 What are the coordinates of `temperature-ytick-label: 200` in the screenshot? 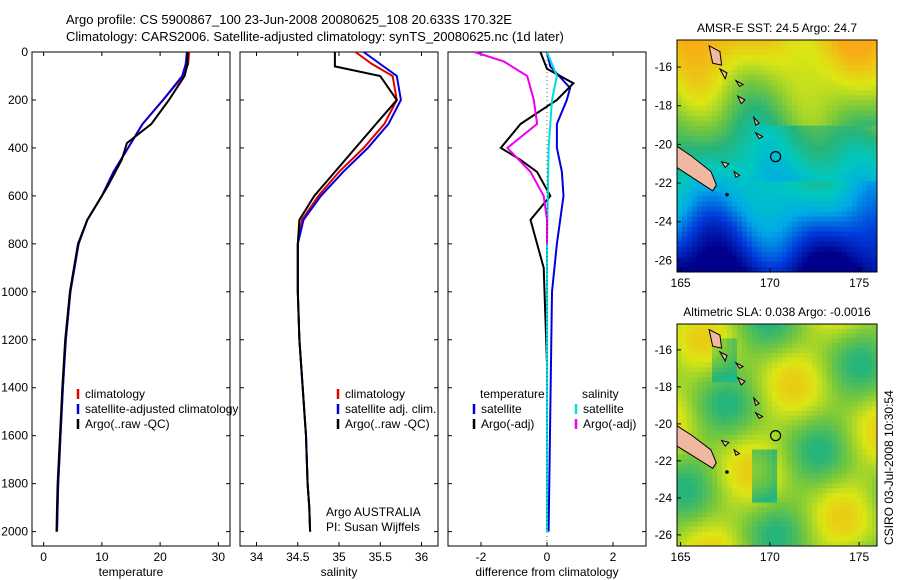 It's located at (18, 100).